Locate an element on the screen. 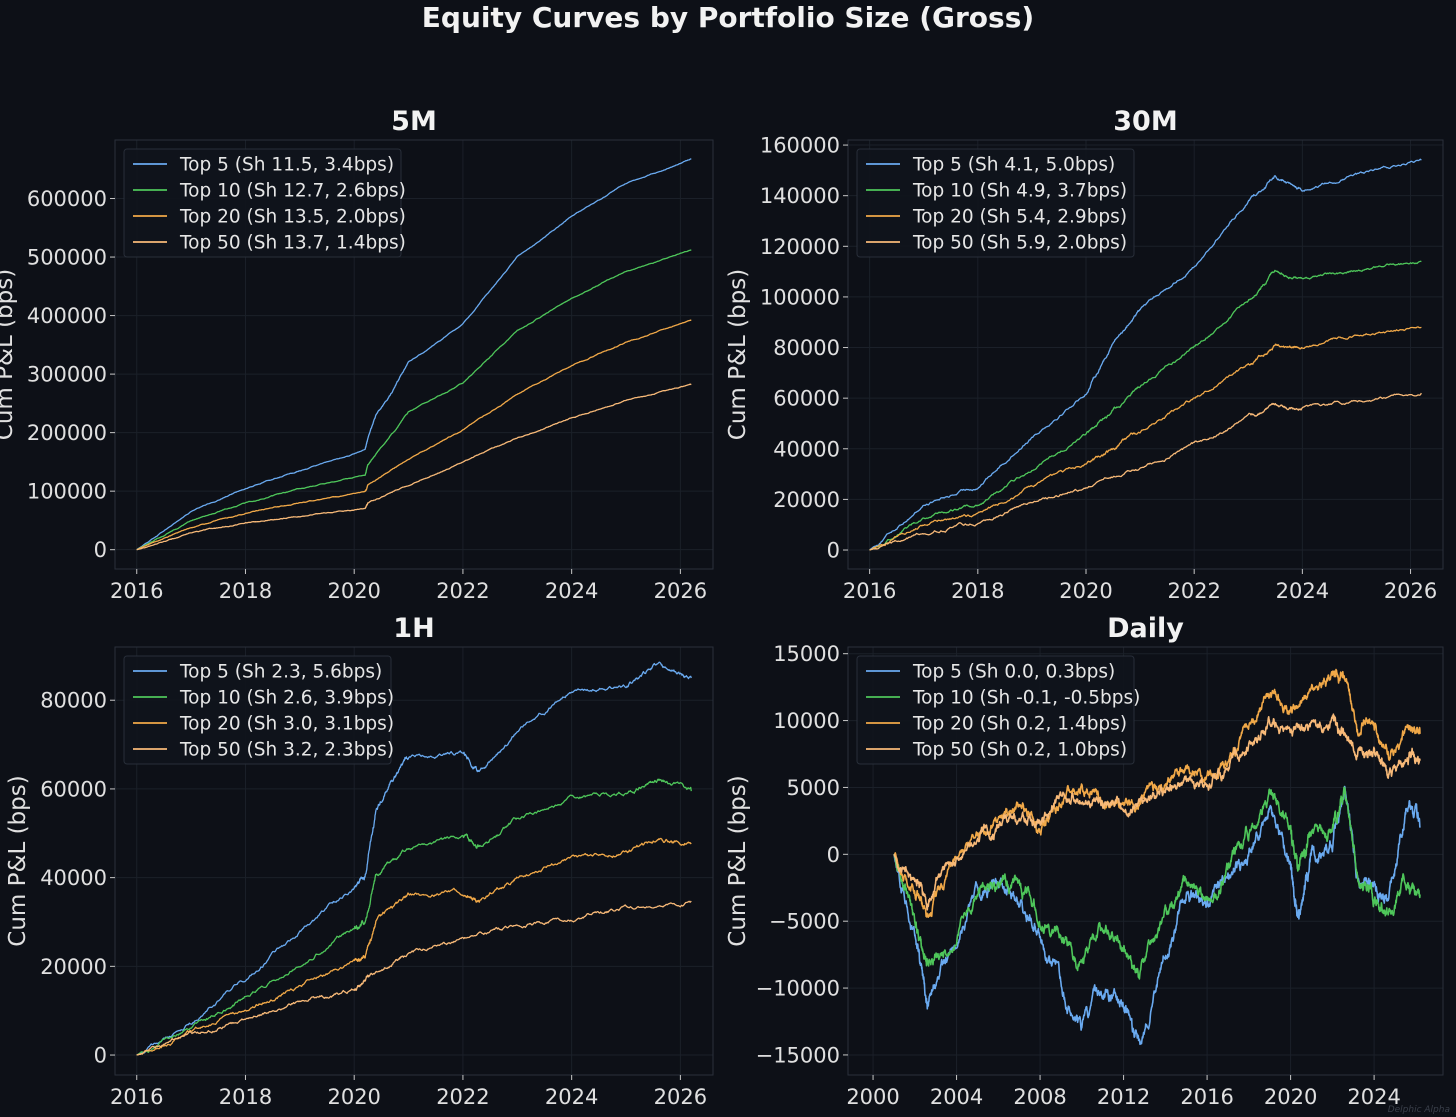 The height and width of the screenshot is (1117, 1456). legend-label: Top 10 (Sh -0.1, -0.5bps) is located at coordinates (1026, 698).